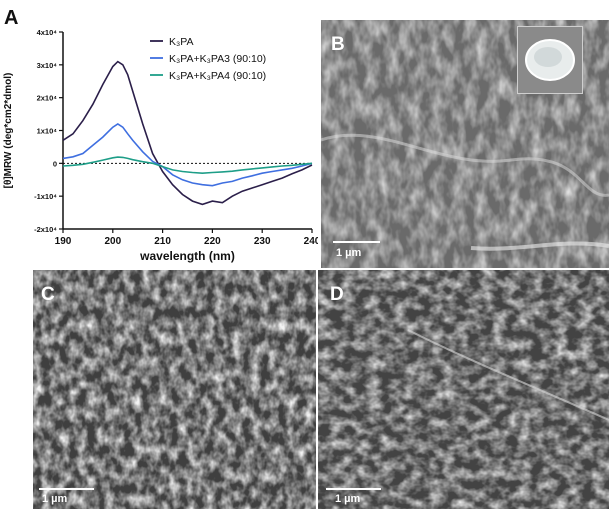  What do you see at coordinates (48, 294) in the screenshot?
I see `panel-letter-c: C` at bounding box center [48, 294].